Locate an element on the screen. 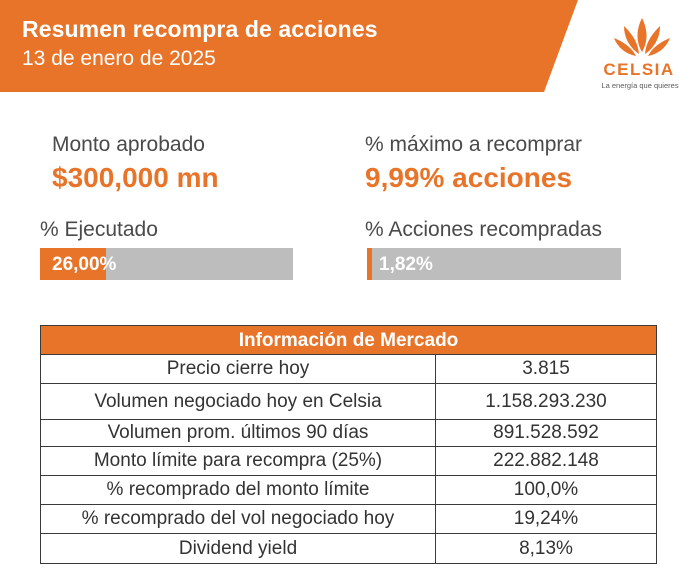  row-label: Dividend yield is located at coordinates (238, 548).